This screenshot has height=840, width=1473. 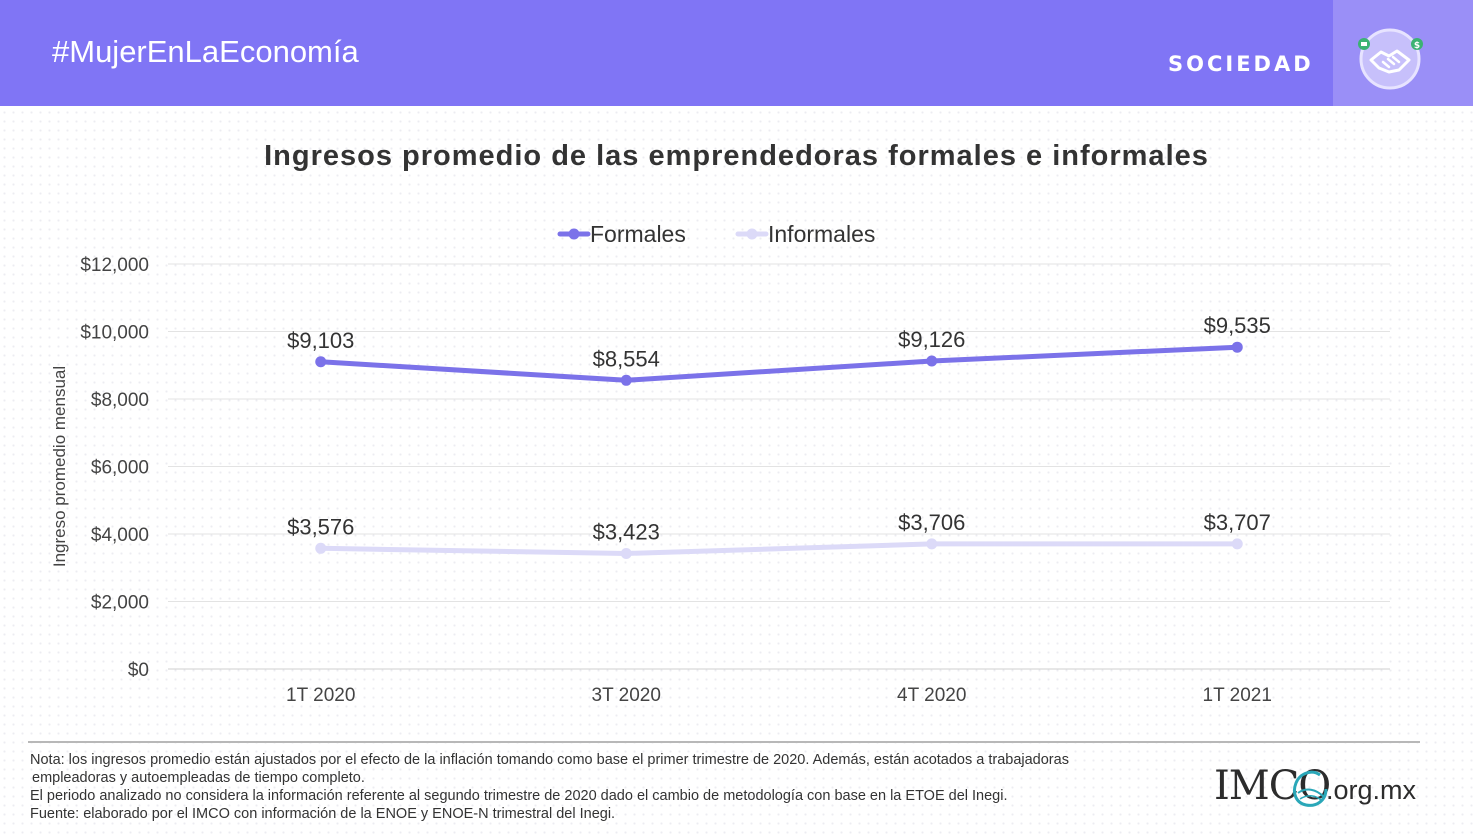 What do you see at coordinates (1241, 64) in the screenshot?
I see `section-label: SOCIEDAD` at bounding box center [1241, 64].